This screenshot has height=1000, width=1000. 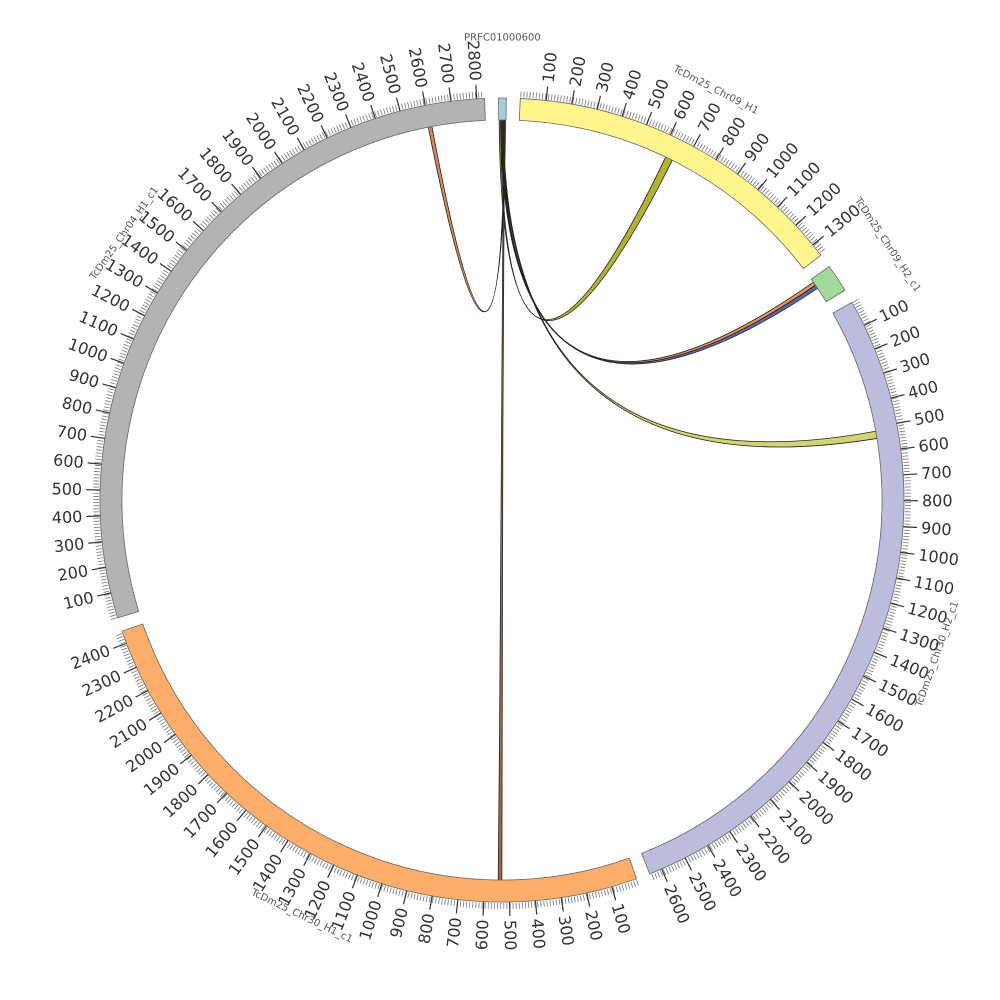 I want to click on segment-label: PRFC01000600, so click(x=502, y=37).